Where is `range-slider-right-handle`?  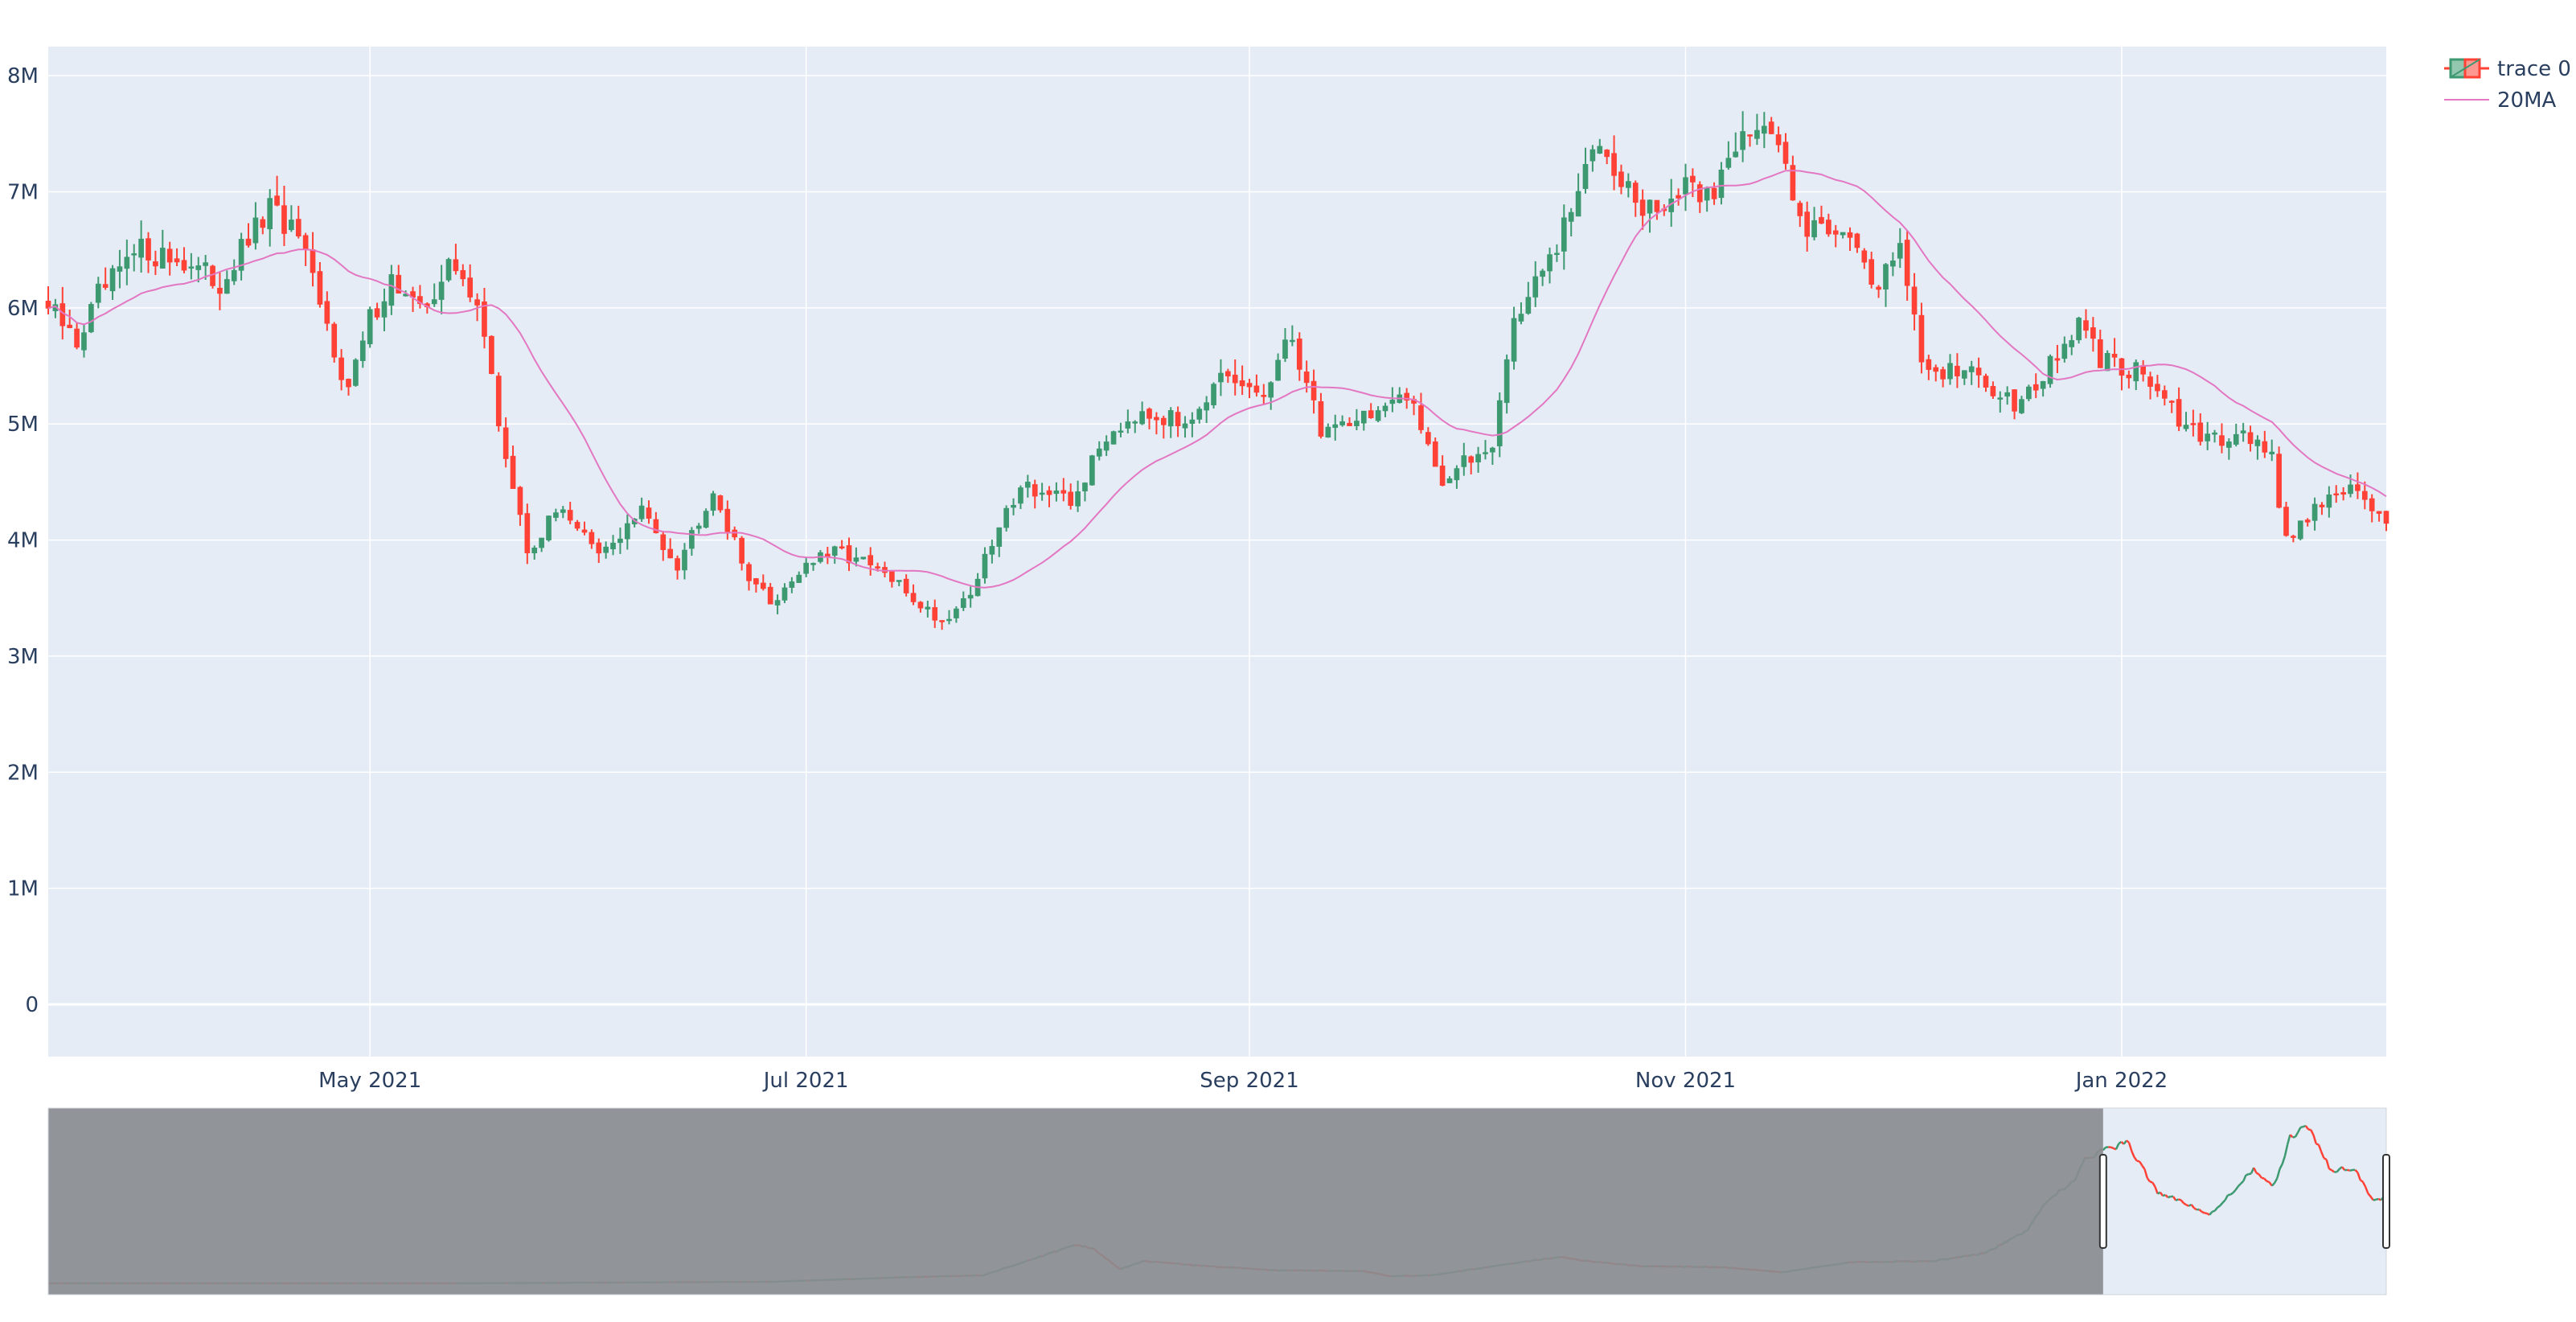 range-slider-right-handle is located at coordinates (2386, 1201).